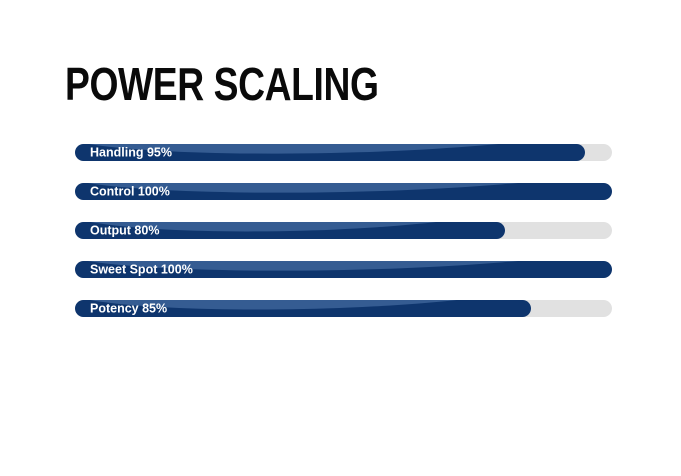 Image resolution: width=681 pixels, height=476 pixels. I want to click on bar-label-control: Control 100%, so click(130, 191).